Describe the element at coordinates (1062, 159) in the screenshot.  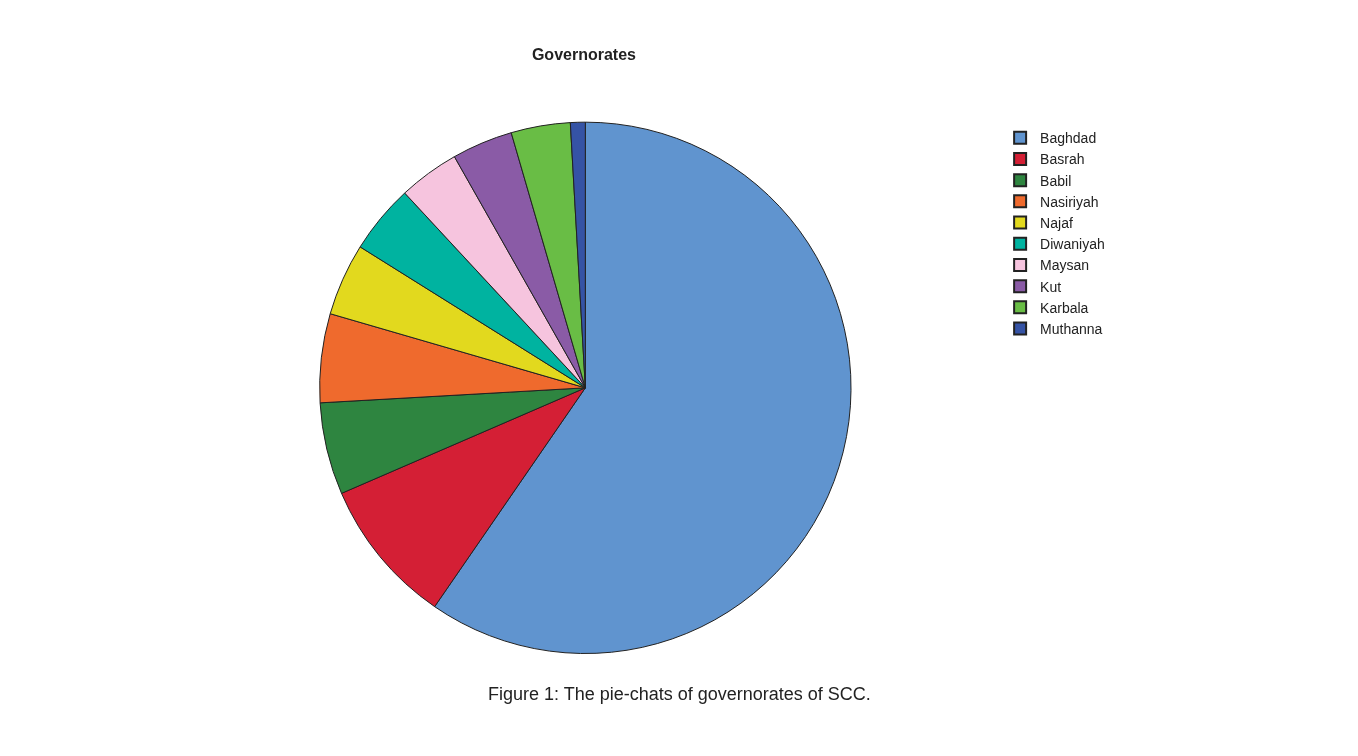
I see `legend-label: Basrah` at that location.